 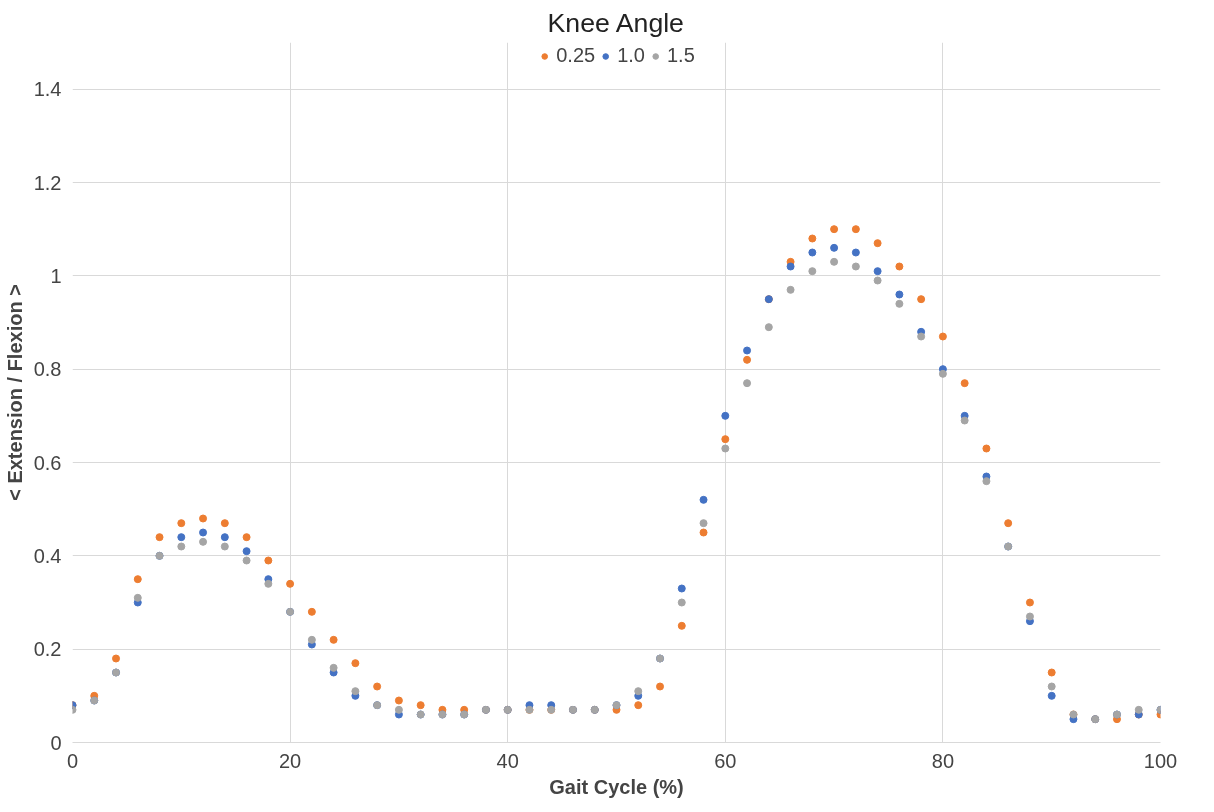 I want to click on y-tick-label: 0.2, so click(x=47, y=649).